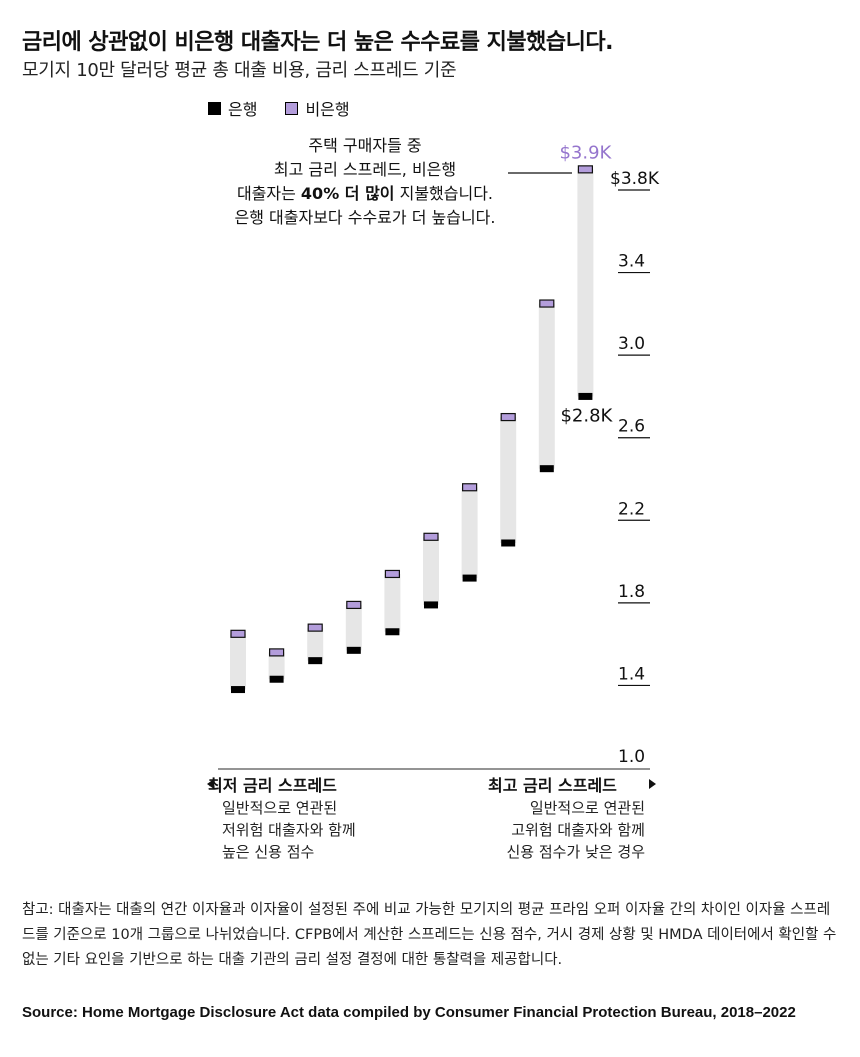  What do you see at coordinates (586, 415) in the screenshot?
I see `data-label-bank-max: $2.8K` at bounding box center [586, 415].